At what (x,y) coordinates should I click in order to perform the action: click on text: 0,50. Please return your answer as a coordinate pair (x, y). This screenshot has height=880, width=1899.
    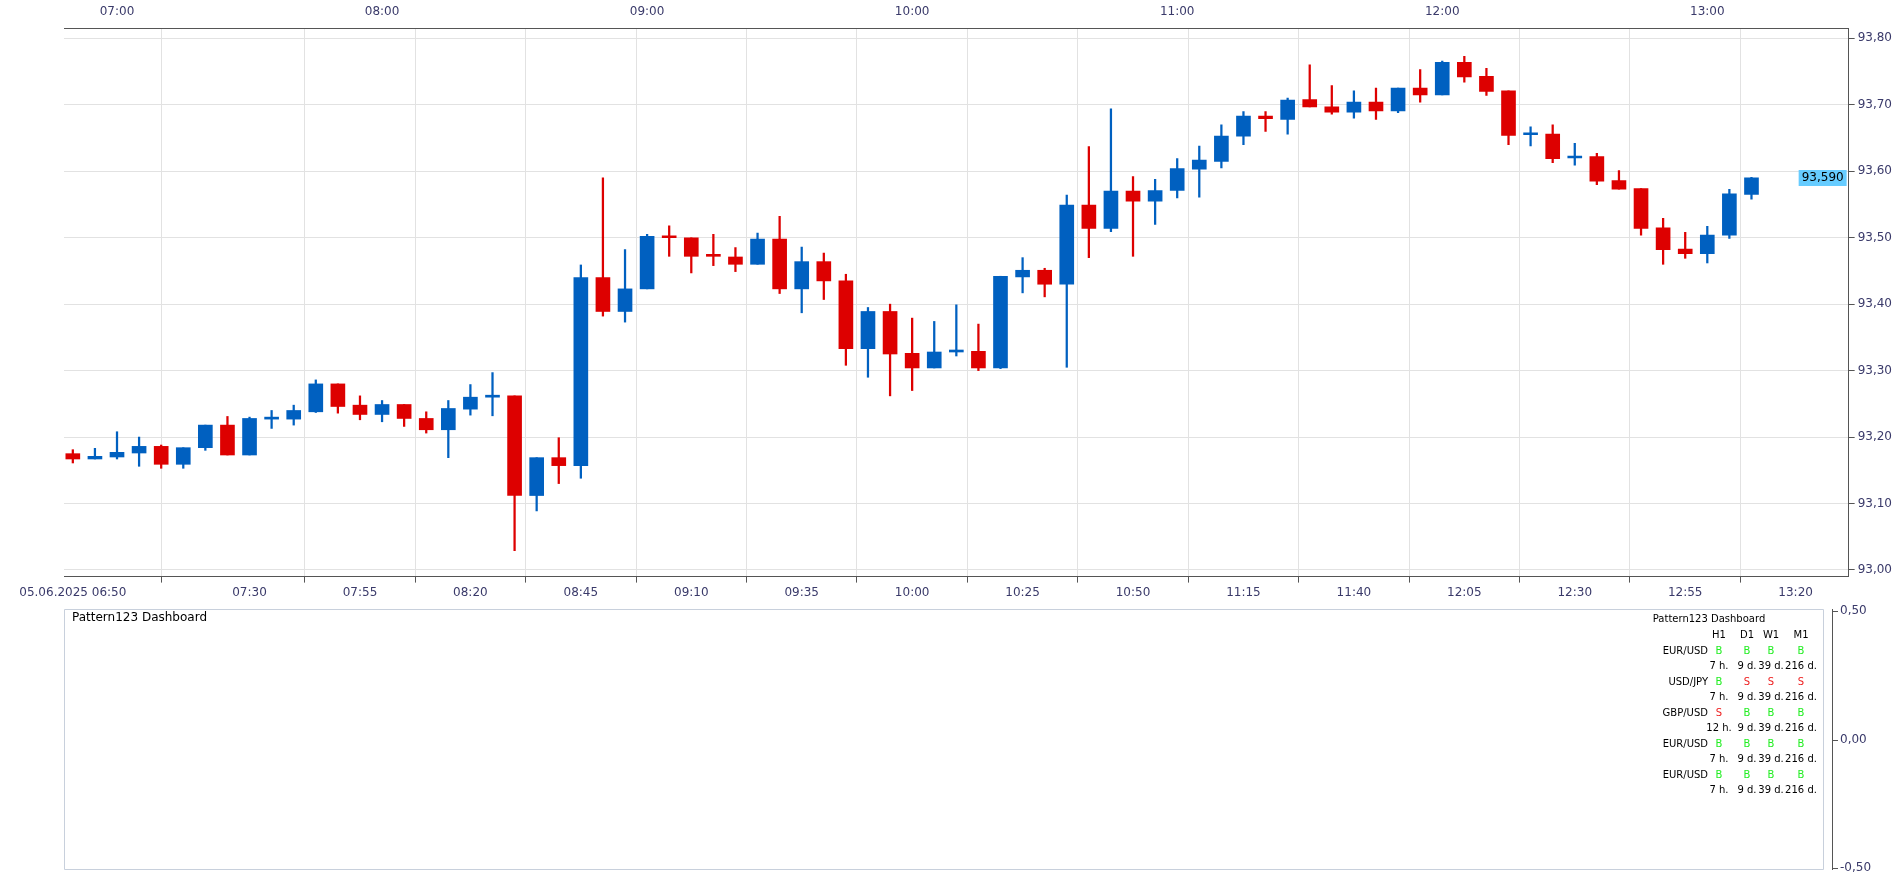
    Looking at the image, I should click on (1853, 610).